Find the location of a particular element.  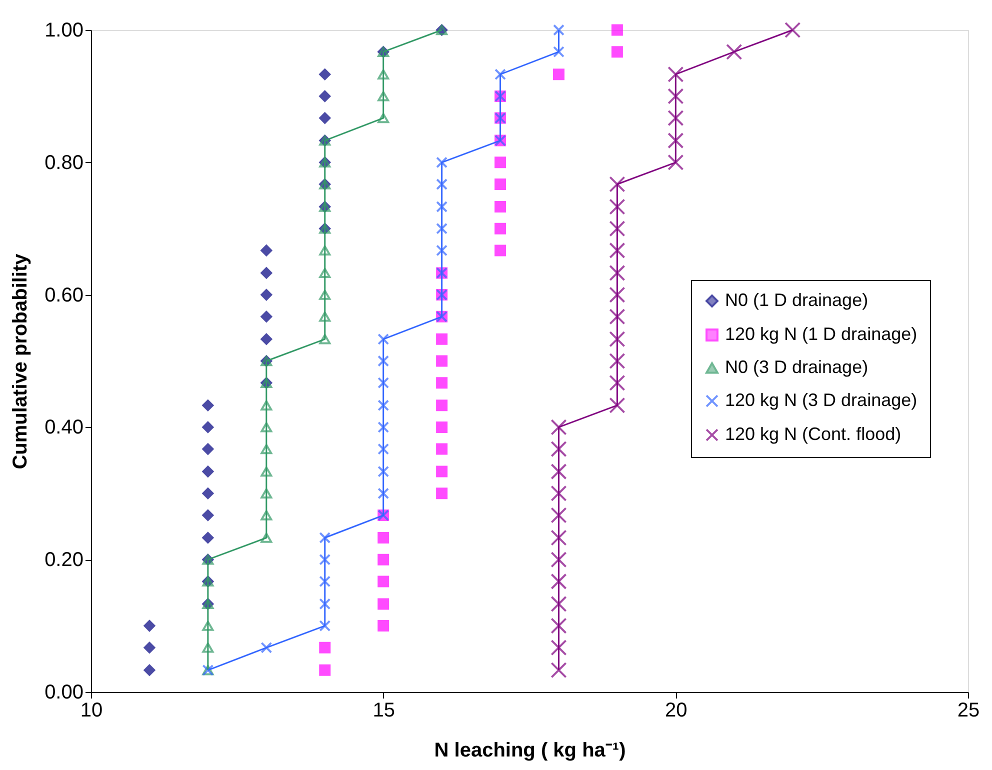

x-axis-title: N leaching ( kg ha⁻¹) is located at coordinates (530, 751).